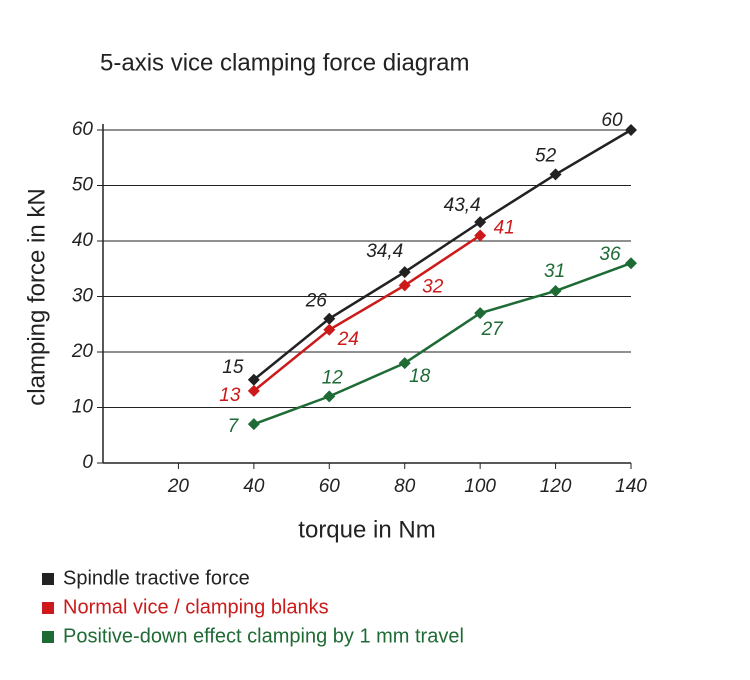  Describe the element at coordinates (504, 227) in the screenshot. I see `data-label: 41` at that location.